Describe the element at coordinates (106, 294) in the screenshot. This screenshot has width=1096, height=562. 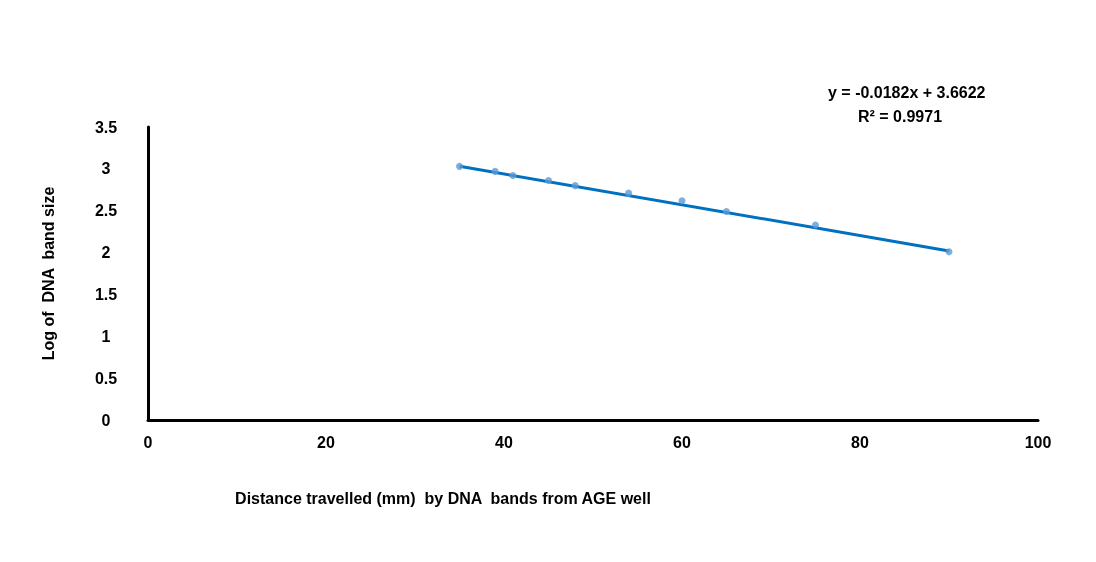
I see `y-tick-label: 1.5` at that location.